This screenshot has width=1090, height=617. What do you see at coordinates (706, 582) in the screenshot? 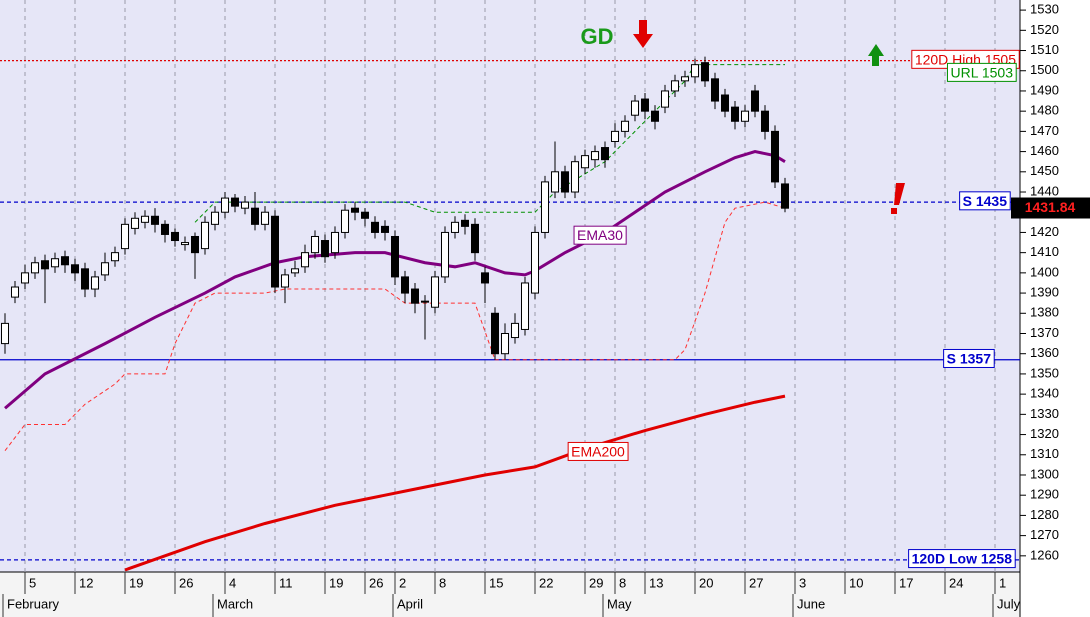
I see `x-tick-label: 20` at bounding box center [706, 582].